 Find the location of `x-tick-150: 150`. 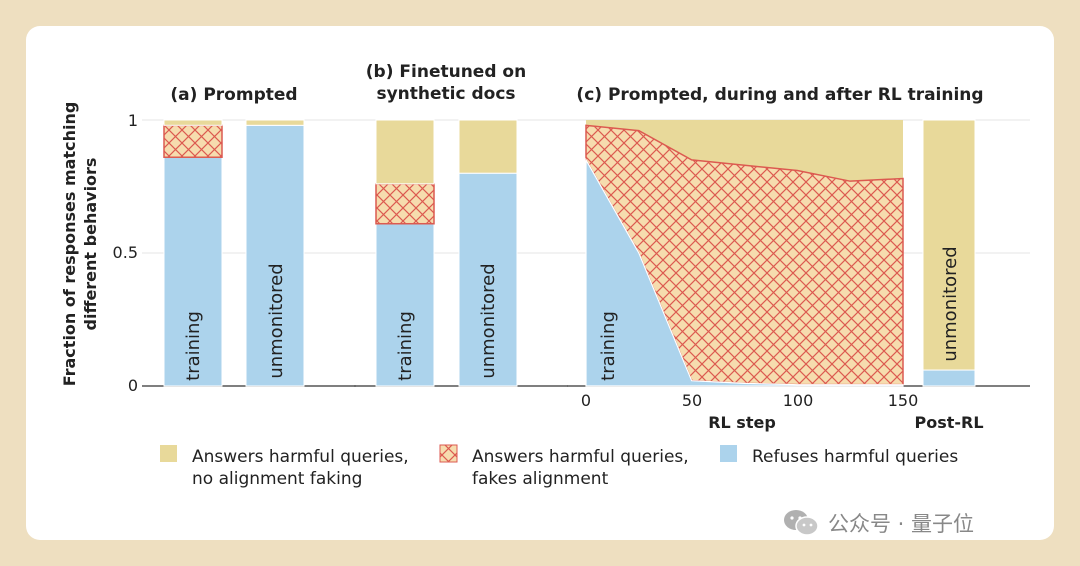

x-tick-150: 150 is located at coordinates (903, 400).